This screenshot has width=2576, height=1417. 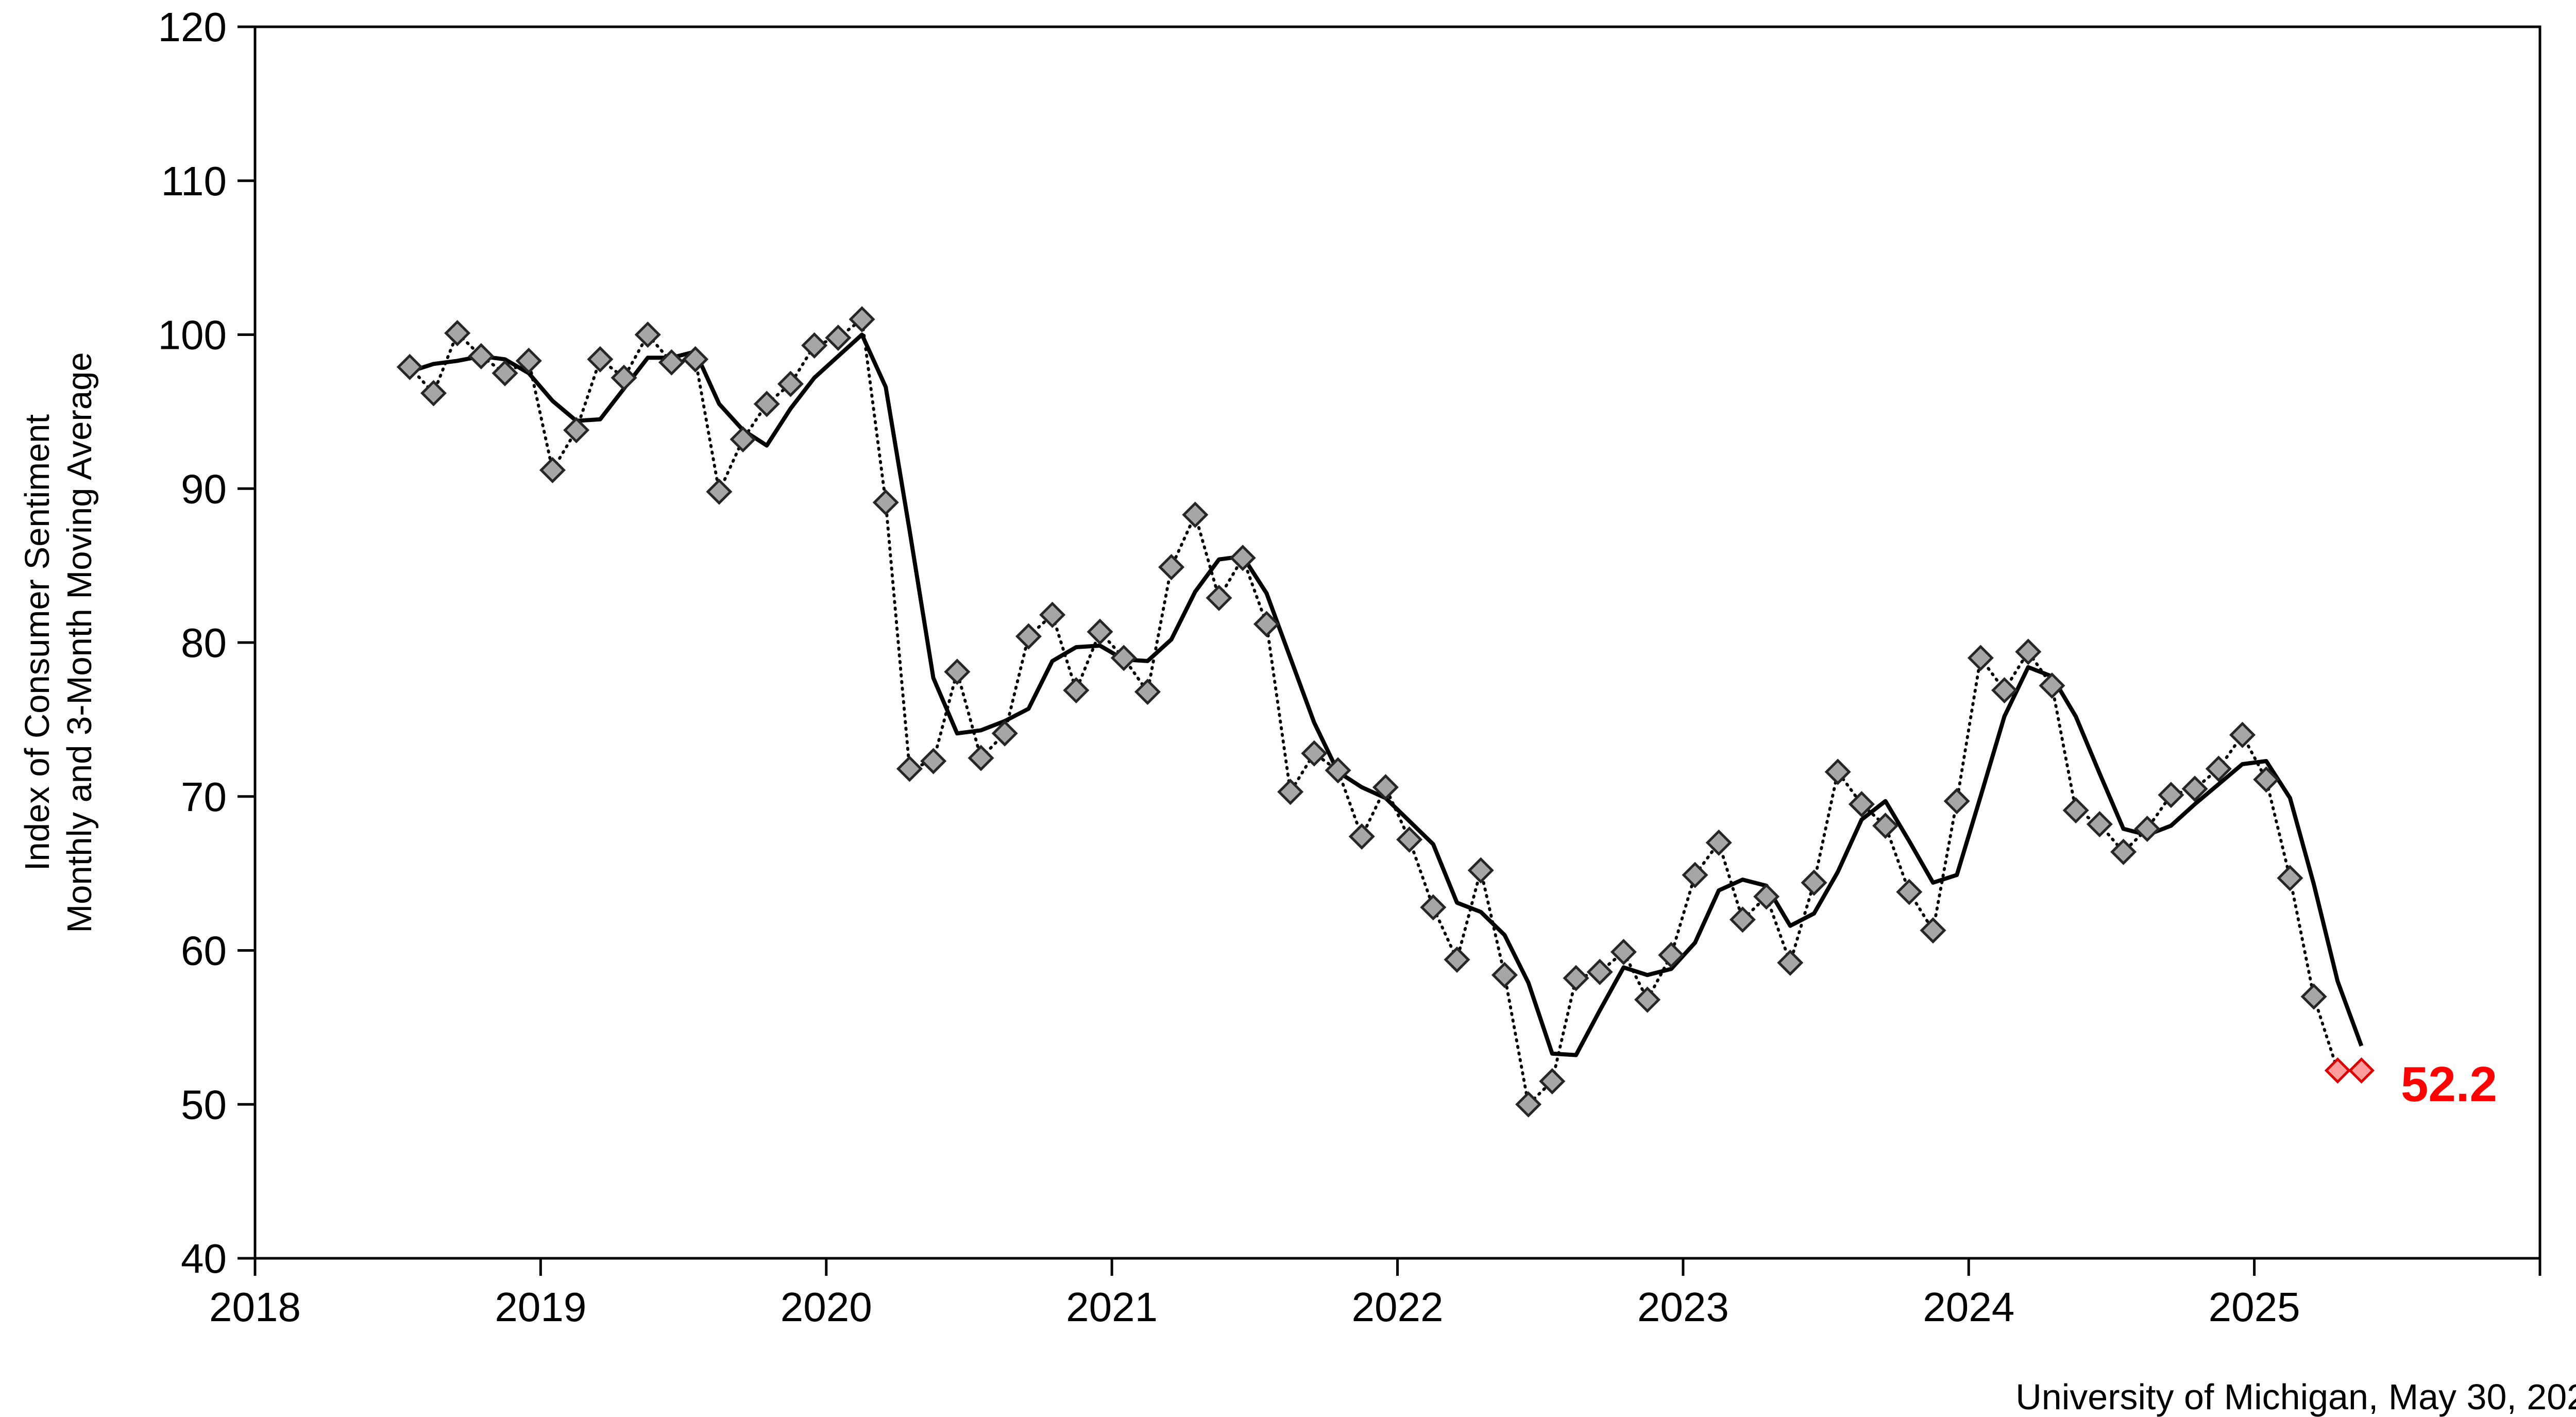 What do you see at coordinates (1683, 1307) in the screenshot?
I see `x-tick-label: 2023` at bounding box center [1683, 1307].